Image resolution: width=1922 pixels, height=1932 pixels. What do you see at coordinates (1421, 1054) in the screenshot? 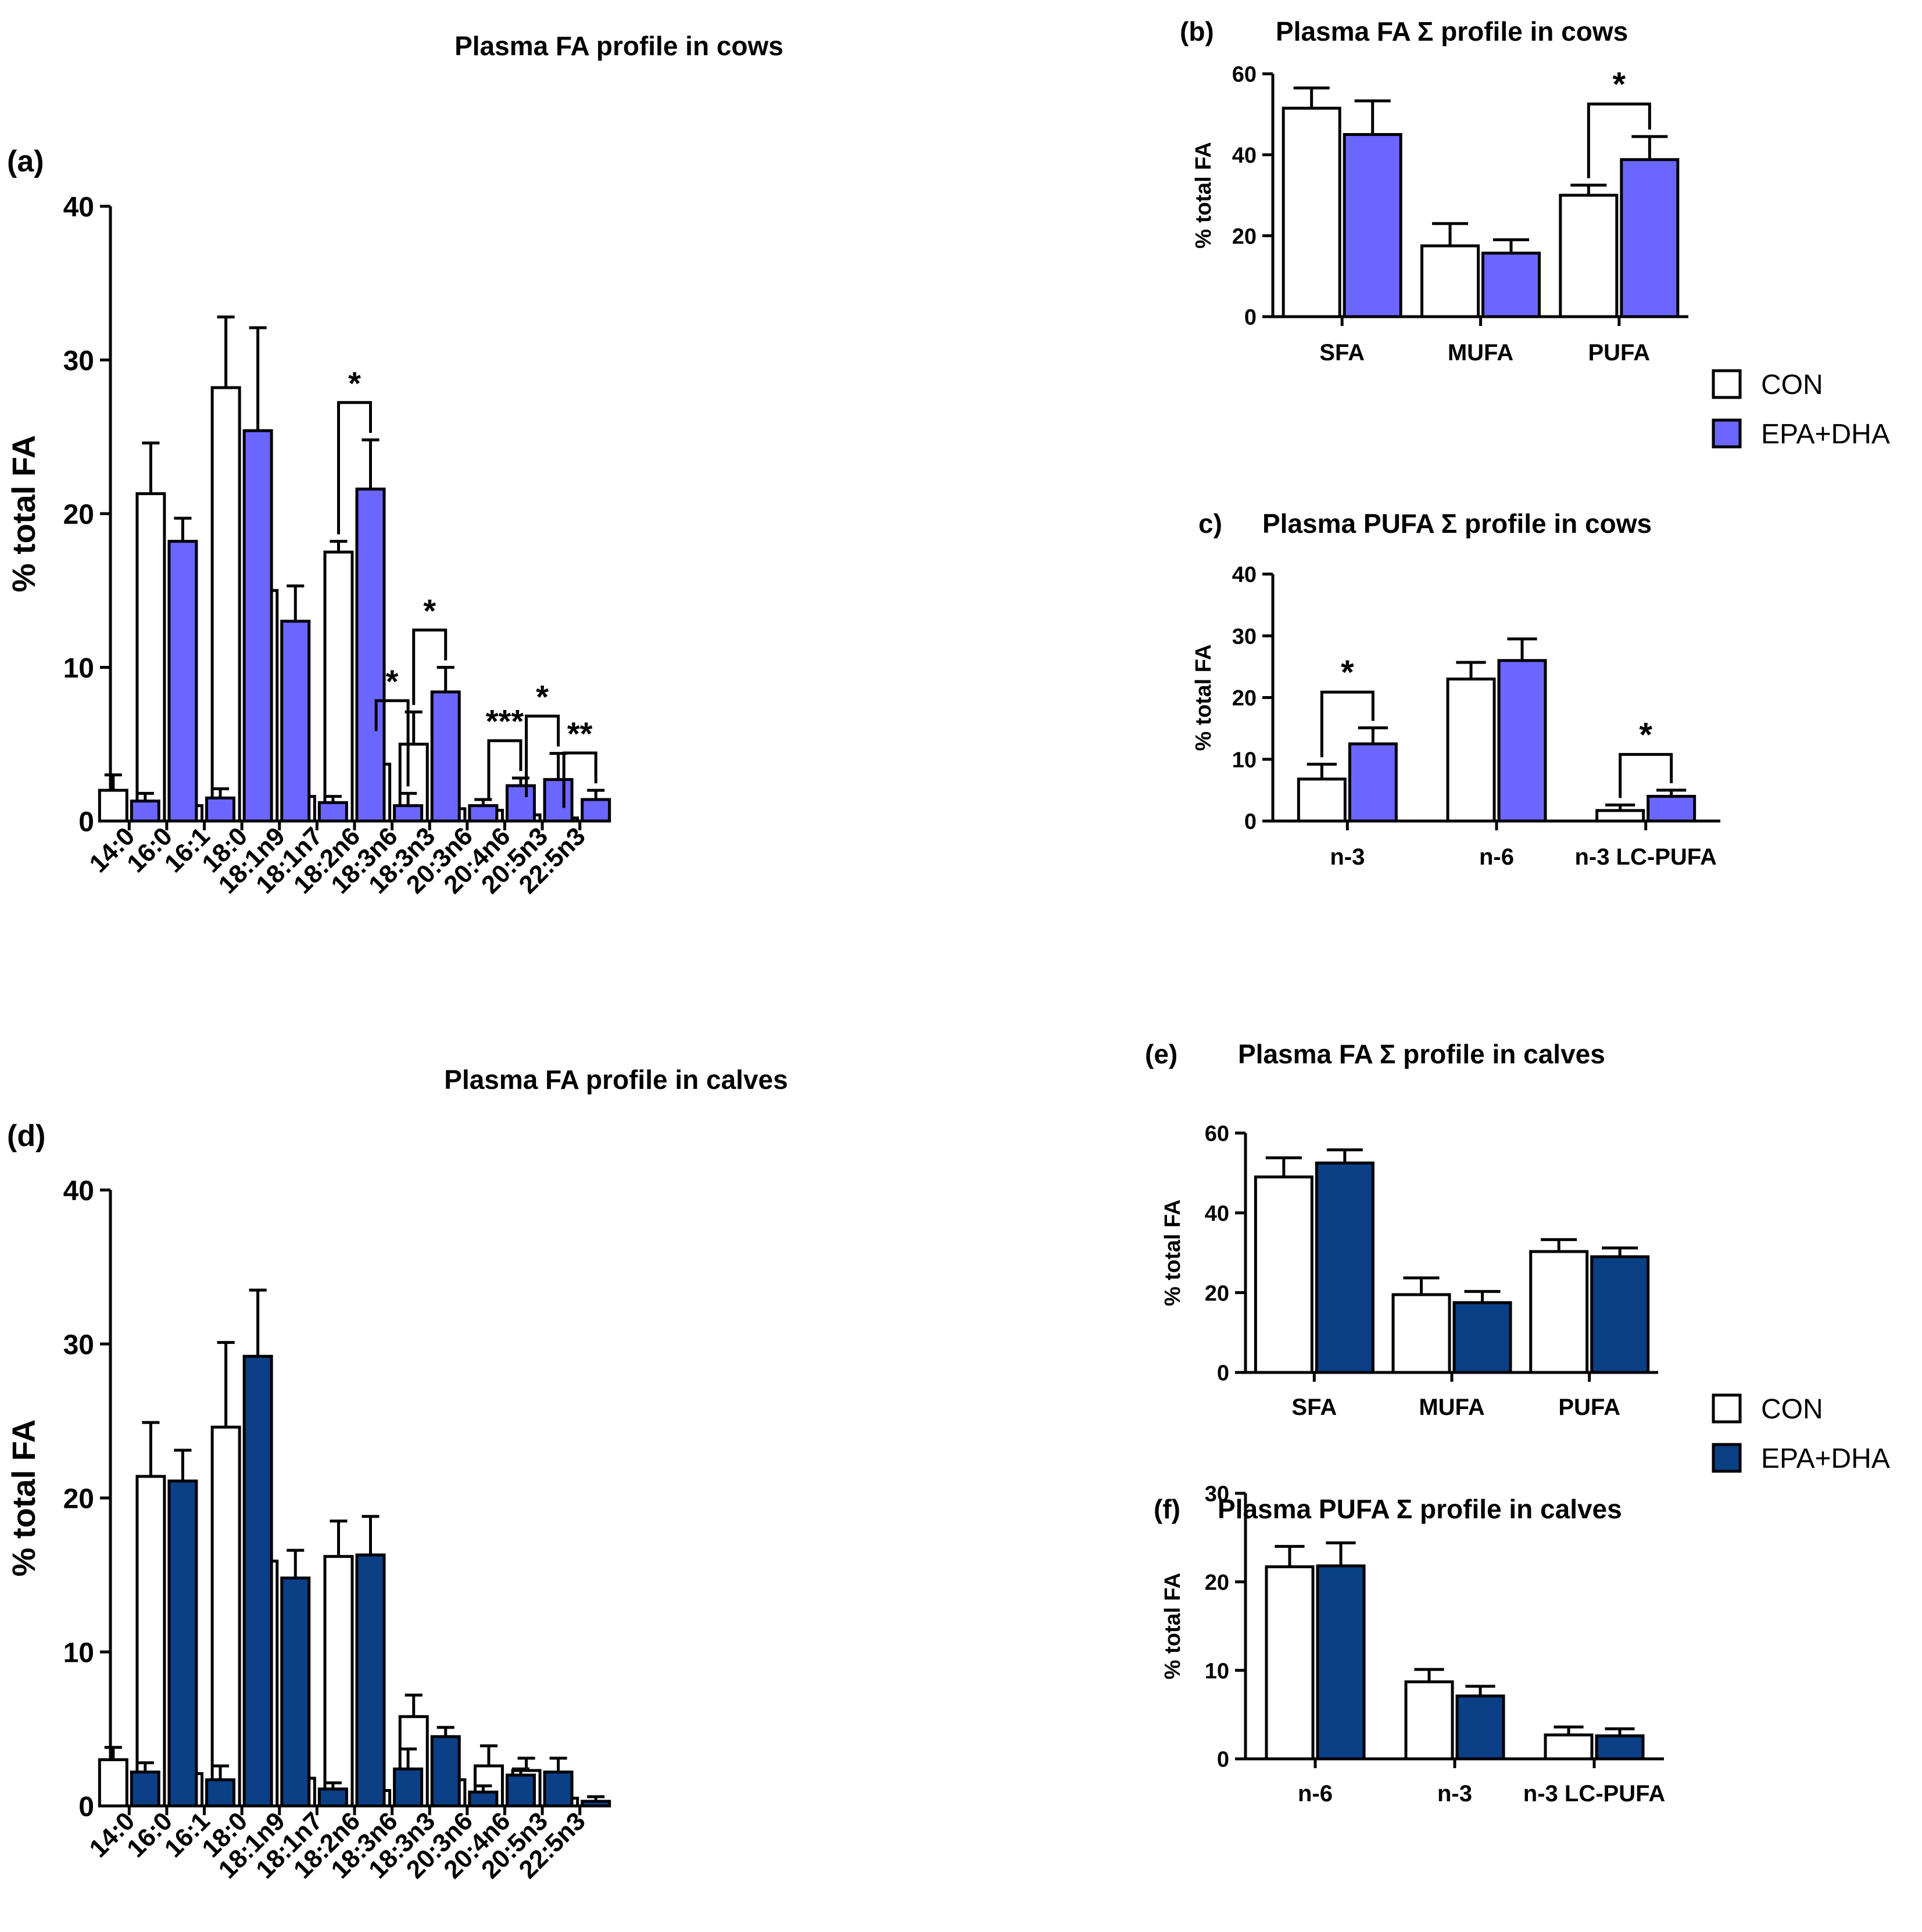
I see `chart-title: Plasma FA Σ profile in calves` at bounding box center [1421, 1054].